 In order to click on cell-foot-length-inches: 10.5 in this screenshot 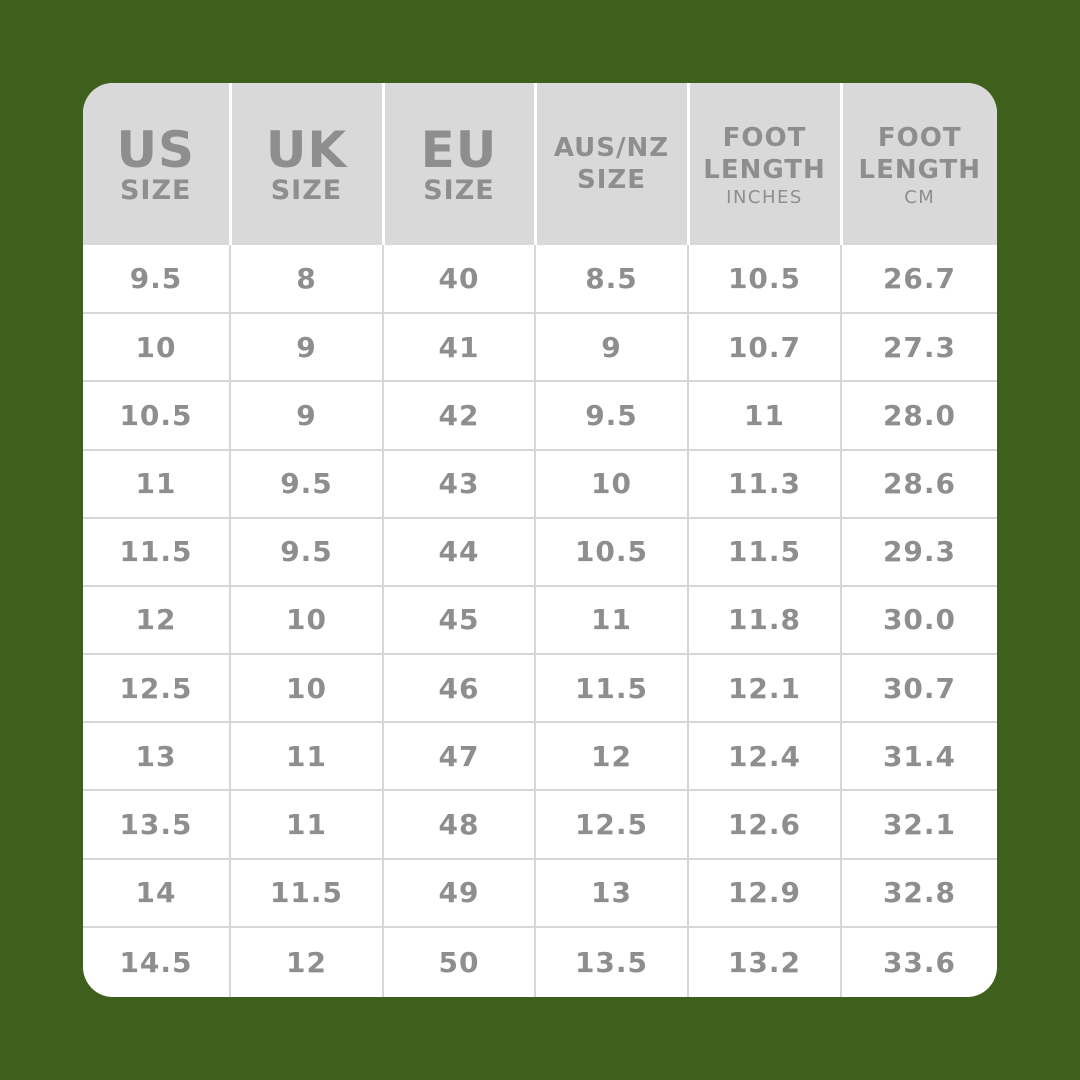, I will do `click(765, 280)`.